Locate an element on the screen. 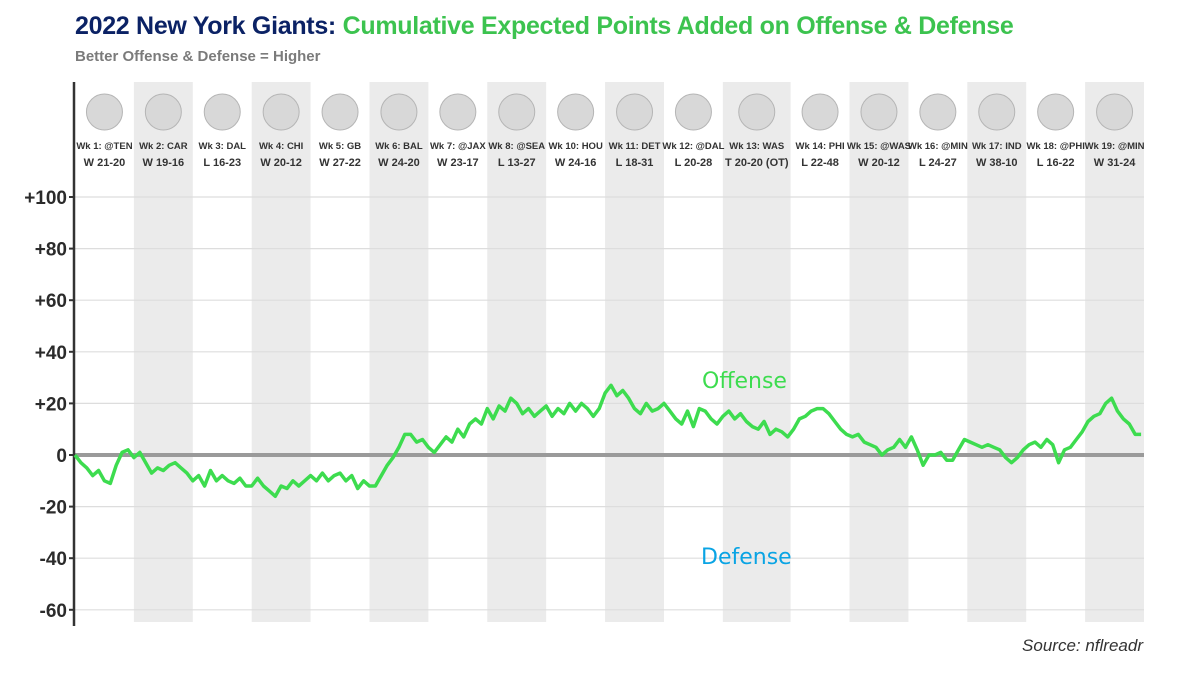 Image resolution: width=1200 pixels, height=675 pixels. colts-logo-icon is located at coordinates (997, 112).